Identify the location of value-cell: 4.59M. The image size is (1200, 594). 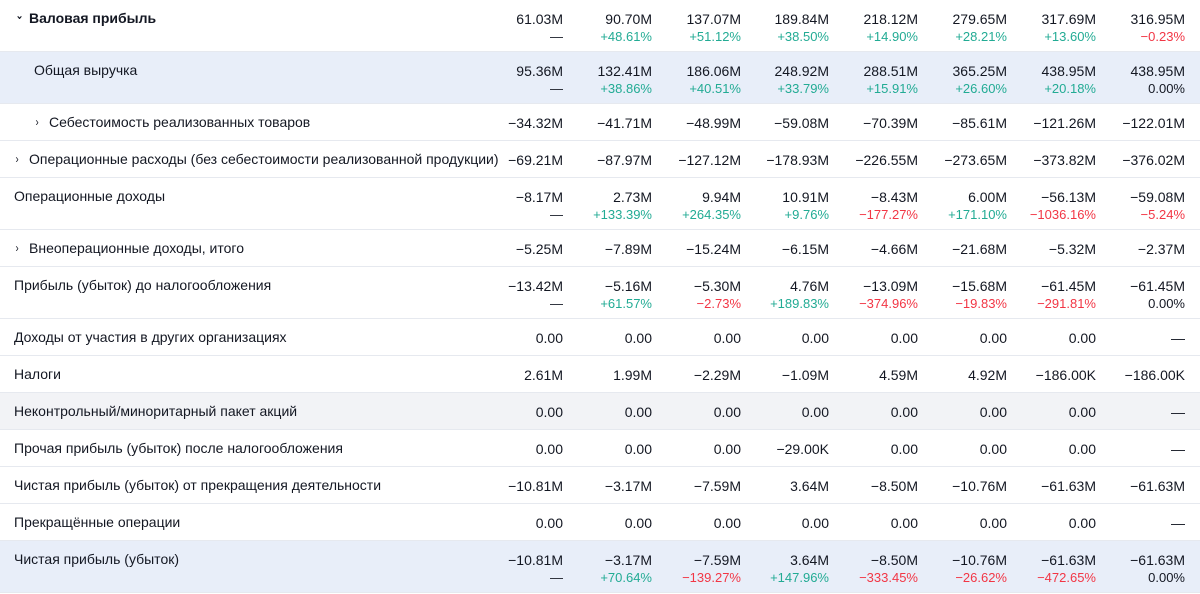
(874, 375).